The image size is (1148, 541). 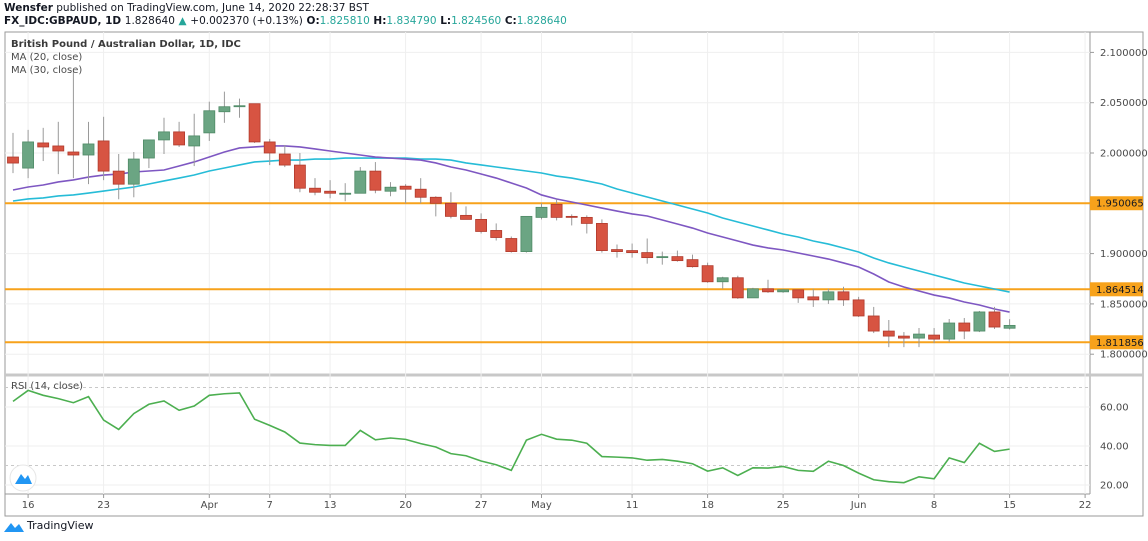 What do you see at coordinates (411, 21) in the screenshot?
I see `high-value: 1.834790` at bounding box center [411, 21].